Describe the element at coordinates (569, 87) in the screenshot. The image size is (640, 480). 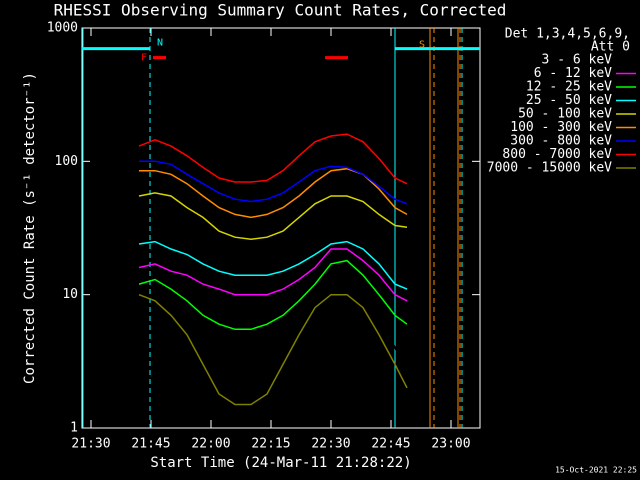
I see `legend-label: 12 - 25 keV` at that location.